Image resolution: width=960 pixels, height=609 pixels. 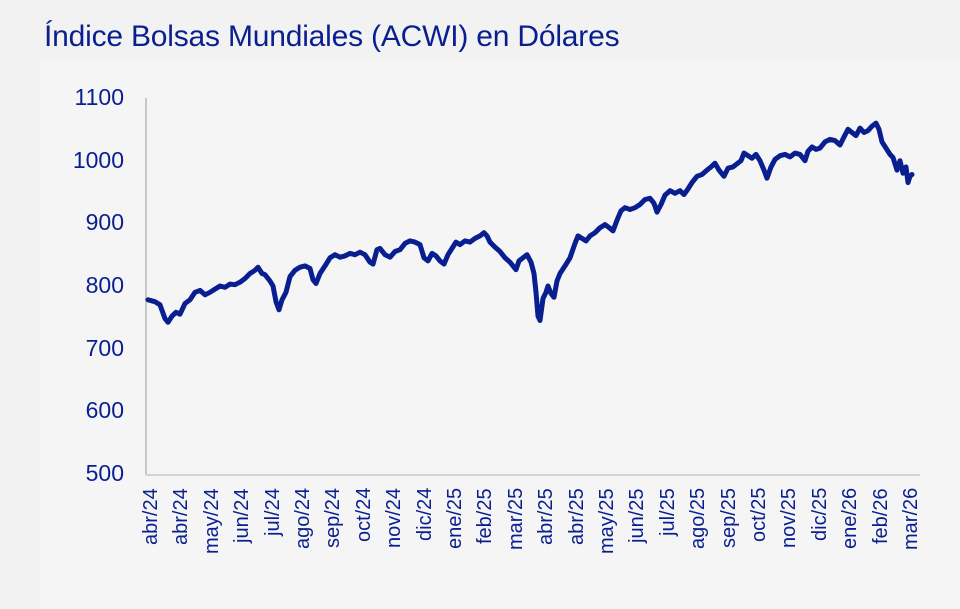 What do you see at coordinates (104, 285) in the screenshot?
I see `y-tick-label: 800` at bounding box center [104, 285].